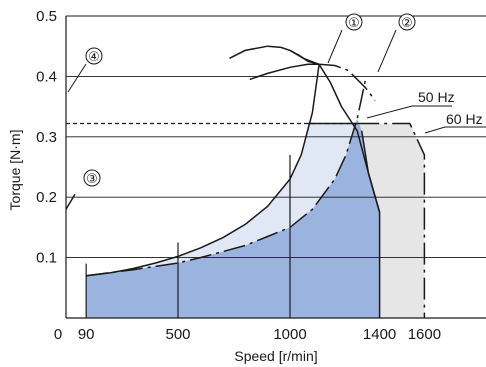 The height and width of the screenshot is (367, 486). I want to click on region-60hz, so click(391, 220).